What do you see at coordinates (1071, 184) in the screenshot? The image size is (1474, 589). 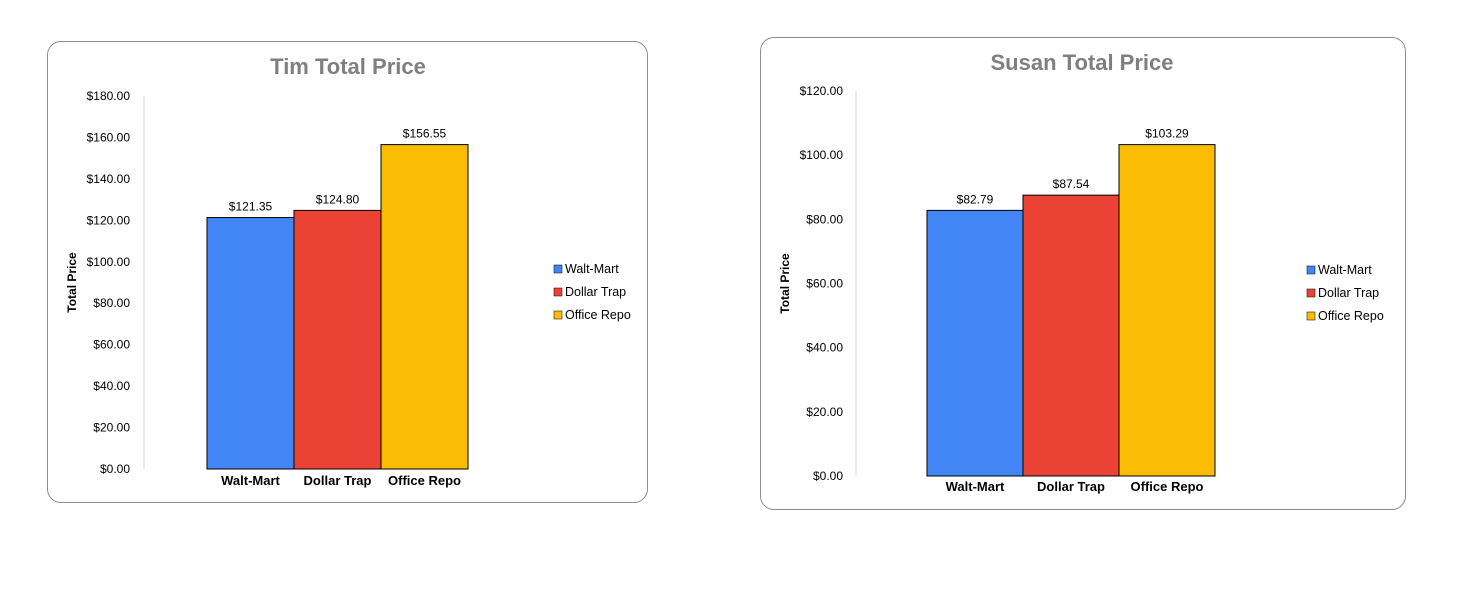 I see `data-label: $87.54` at bounding box center [1071, 184].